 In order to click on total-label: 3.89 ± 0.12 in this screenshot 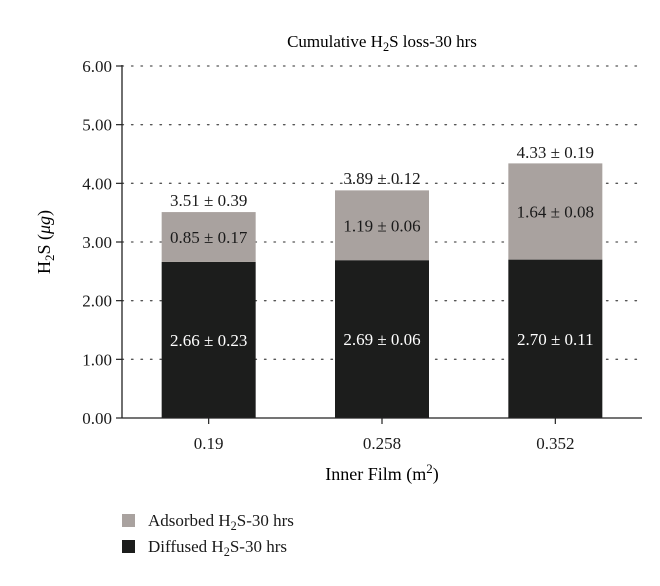, I will do `click(381, 178)`.